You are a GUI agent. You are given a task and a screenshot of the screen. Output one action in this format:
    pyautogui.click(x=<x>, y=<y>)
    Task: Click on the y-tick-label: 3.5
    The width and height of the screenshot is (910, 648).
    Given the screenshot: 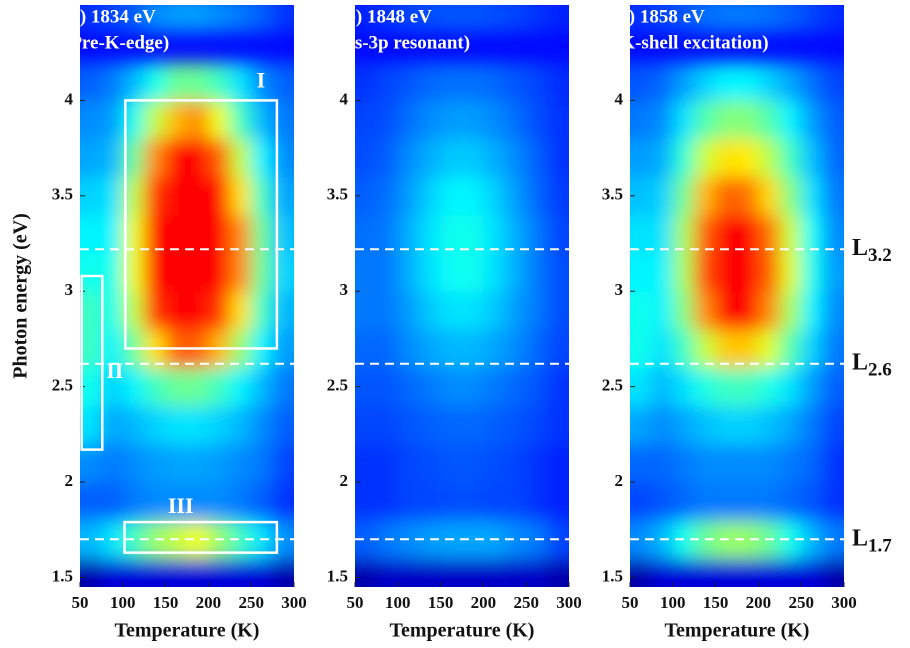 What is the action you would take?
    pyautogui.click(x=62, y=194)
    